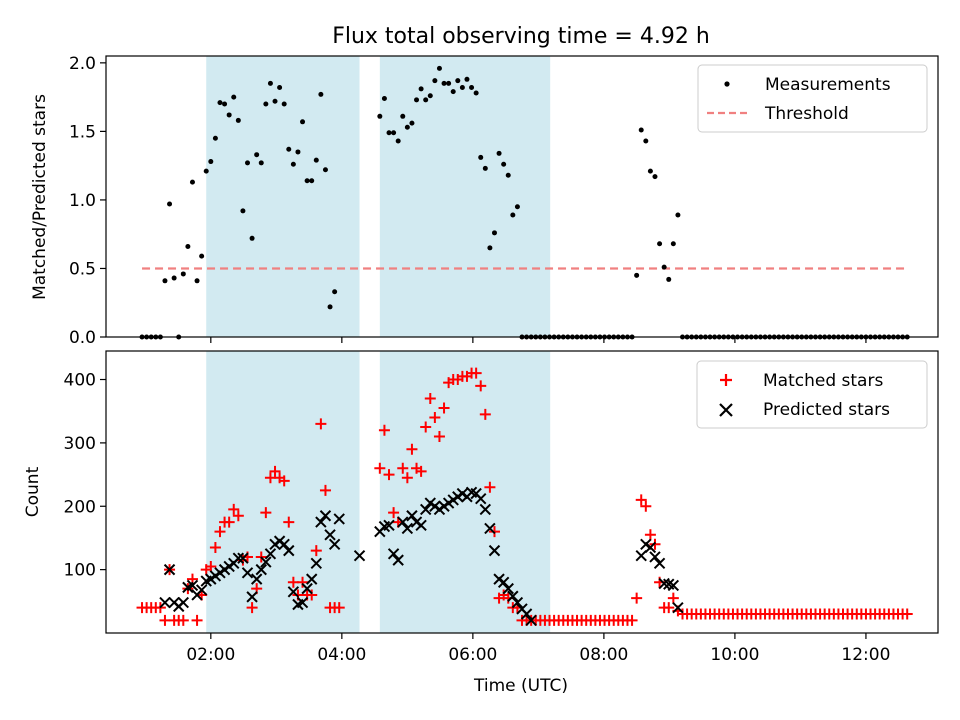  What do you see at coordinates (538, 649) in the screenshot?
I see `x-axis-ticks: 02:00 04:00 06:00 08:00 10:00 12:00` at bounding box center [538, 649].